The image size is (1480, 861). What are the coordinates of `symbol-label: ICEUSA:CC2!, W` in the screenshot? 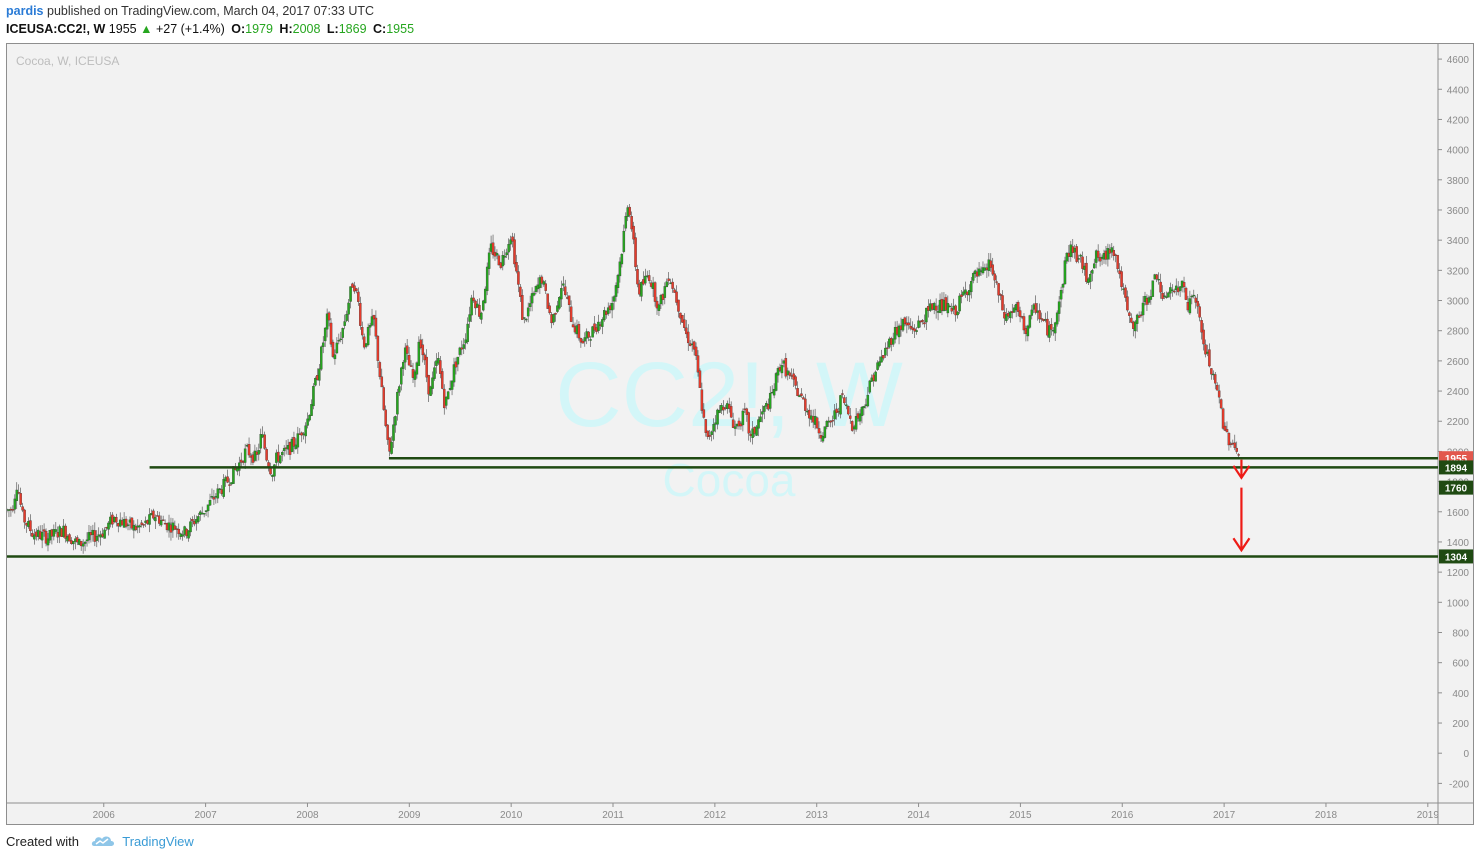 It's located at (56, 29).